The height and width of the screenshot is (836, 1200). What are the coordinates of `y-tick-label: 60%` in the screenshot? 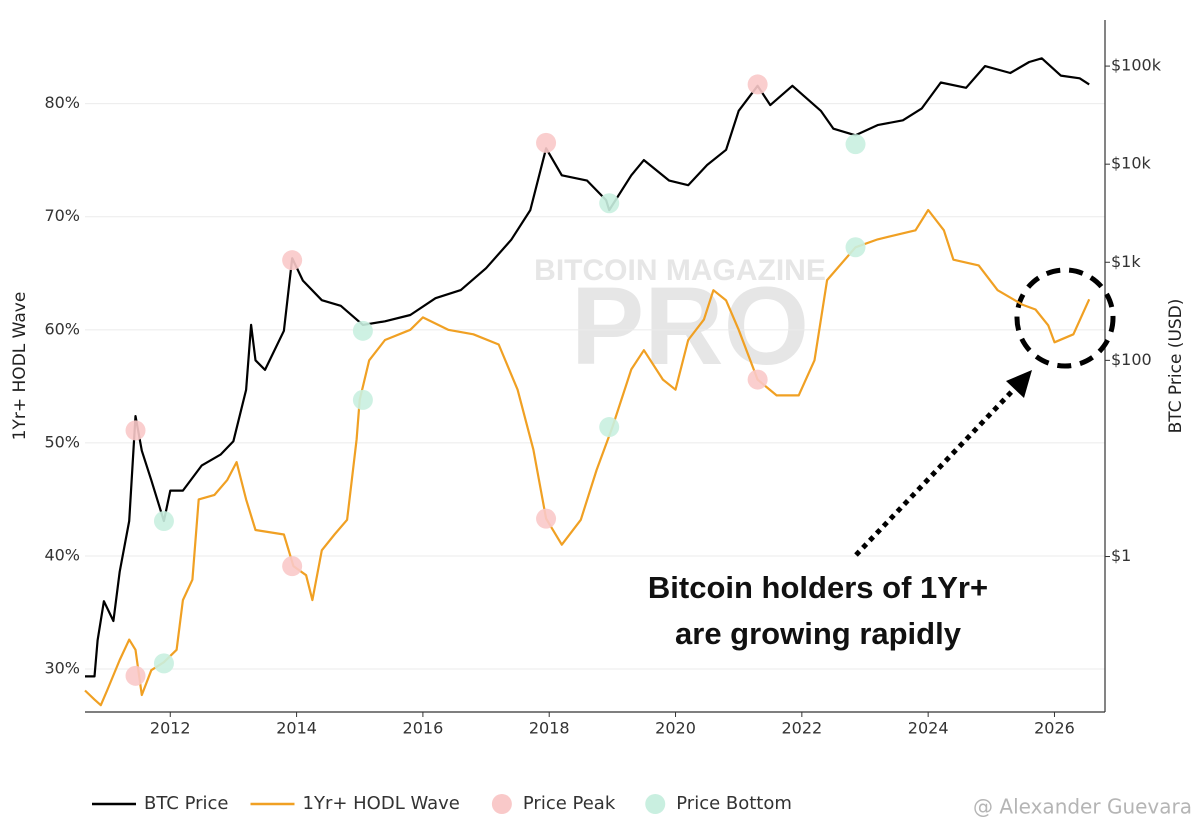 It's located at (62, 328).